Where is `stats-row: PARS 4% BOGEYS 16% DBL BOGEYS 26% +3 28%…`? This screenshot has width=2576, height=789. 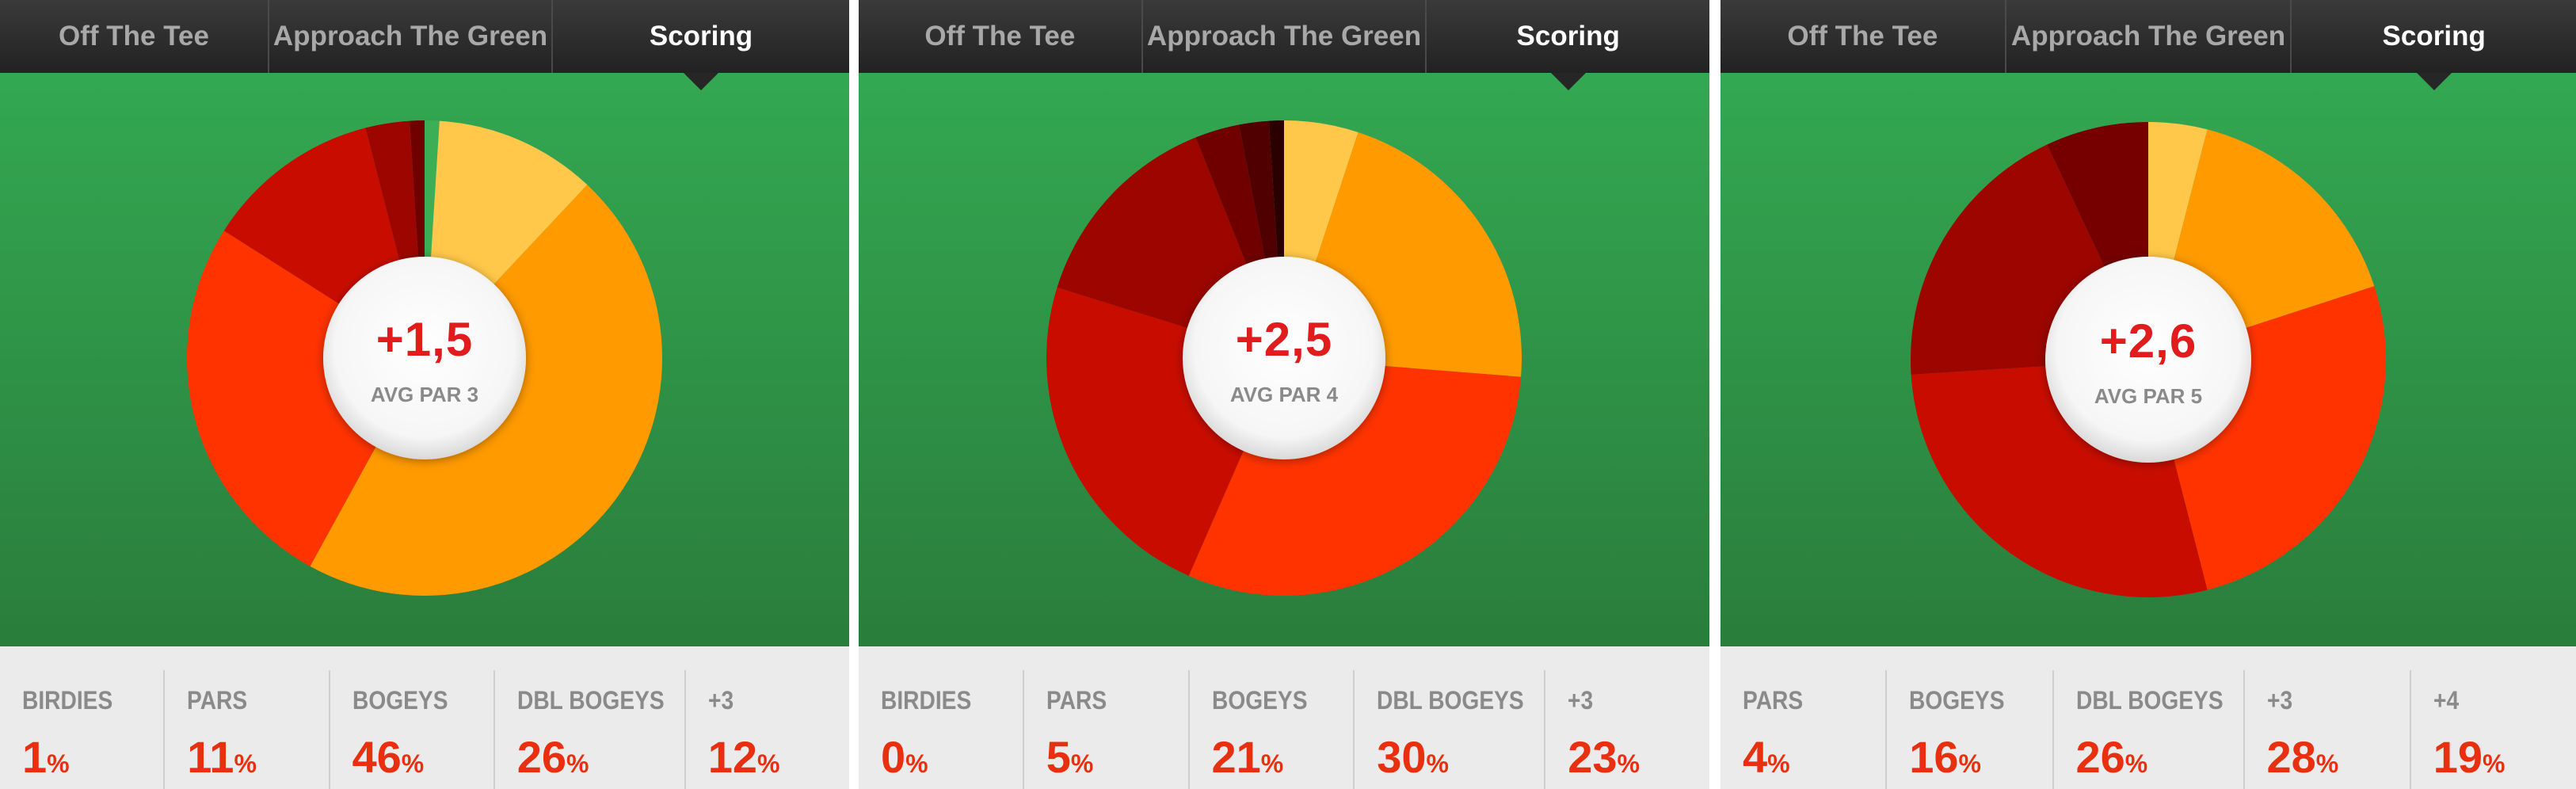 stats-row: PARS 4% BOGEYS 16% DBL BOGEYS 26% +3 28%… is located at coordinates (2149, 717).